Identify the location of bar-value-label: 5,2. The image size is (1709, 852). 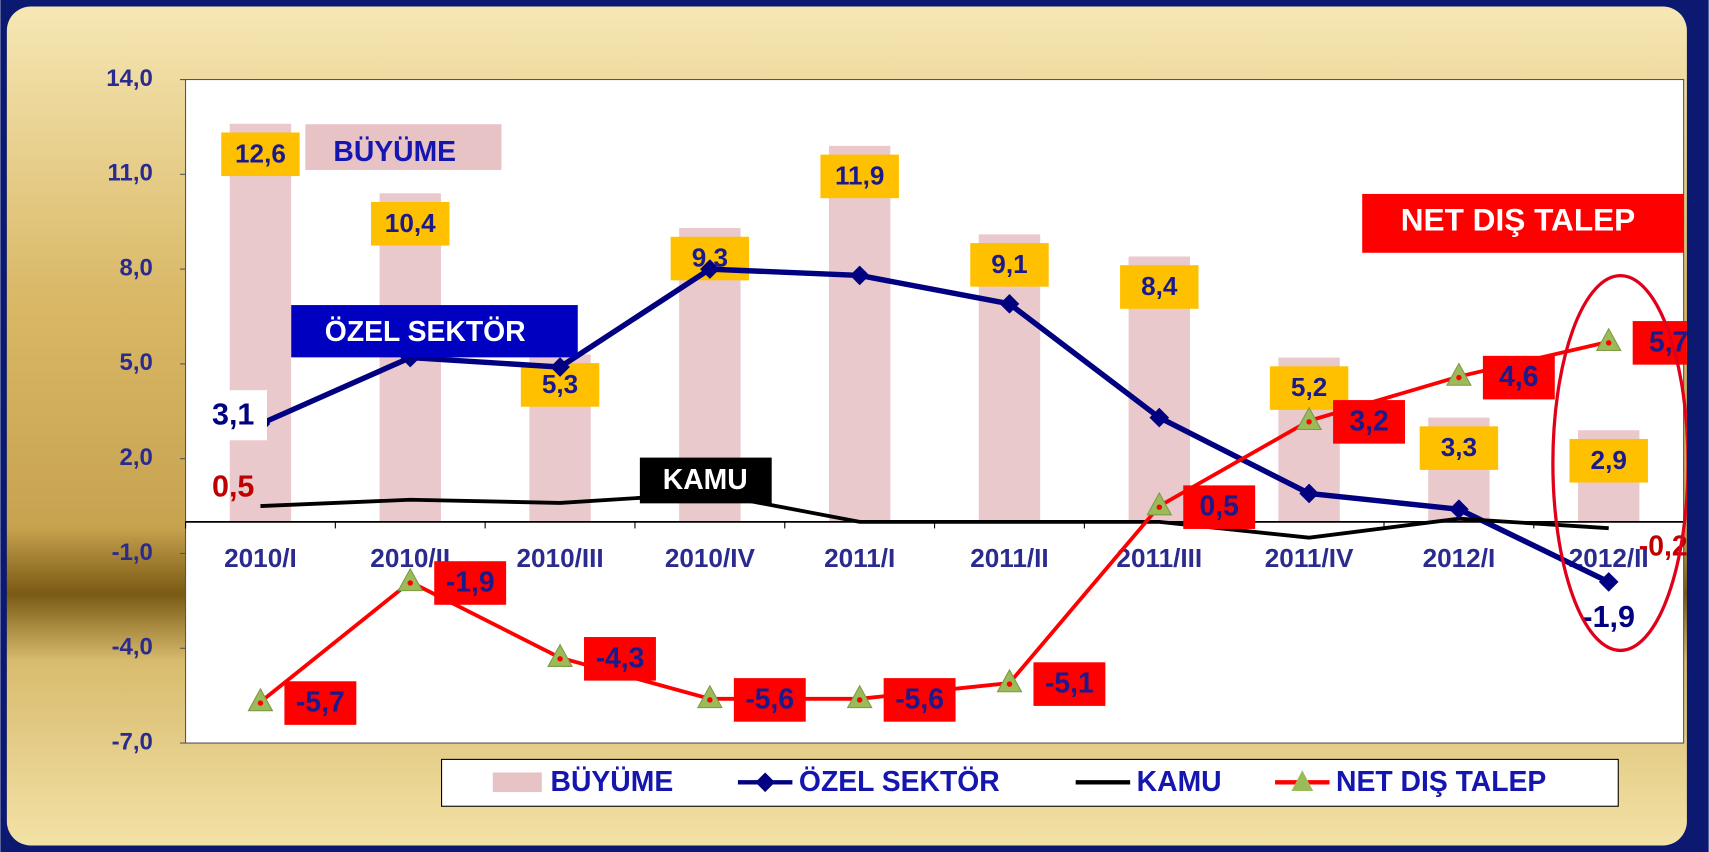
(1309, 387).